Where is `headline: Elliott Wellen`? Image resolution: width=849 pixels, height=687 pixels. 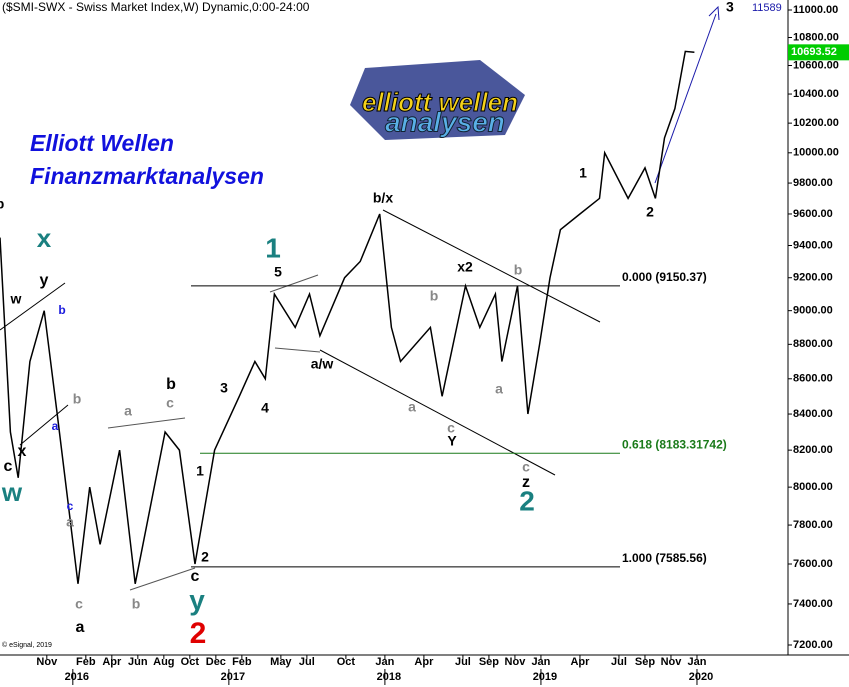
headline: Elliott Wellen is located at coordinates (102, 143).